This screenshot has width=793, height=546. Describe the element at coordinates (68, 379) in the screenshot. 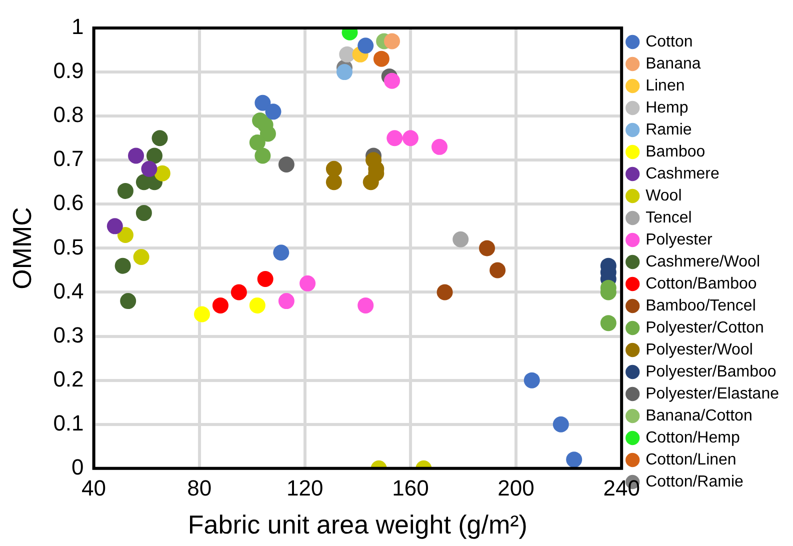

I see `y-tick-label: 0.2` at that location.